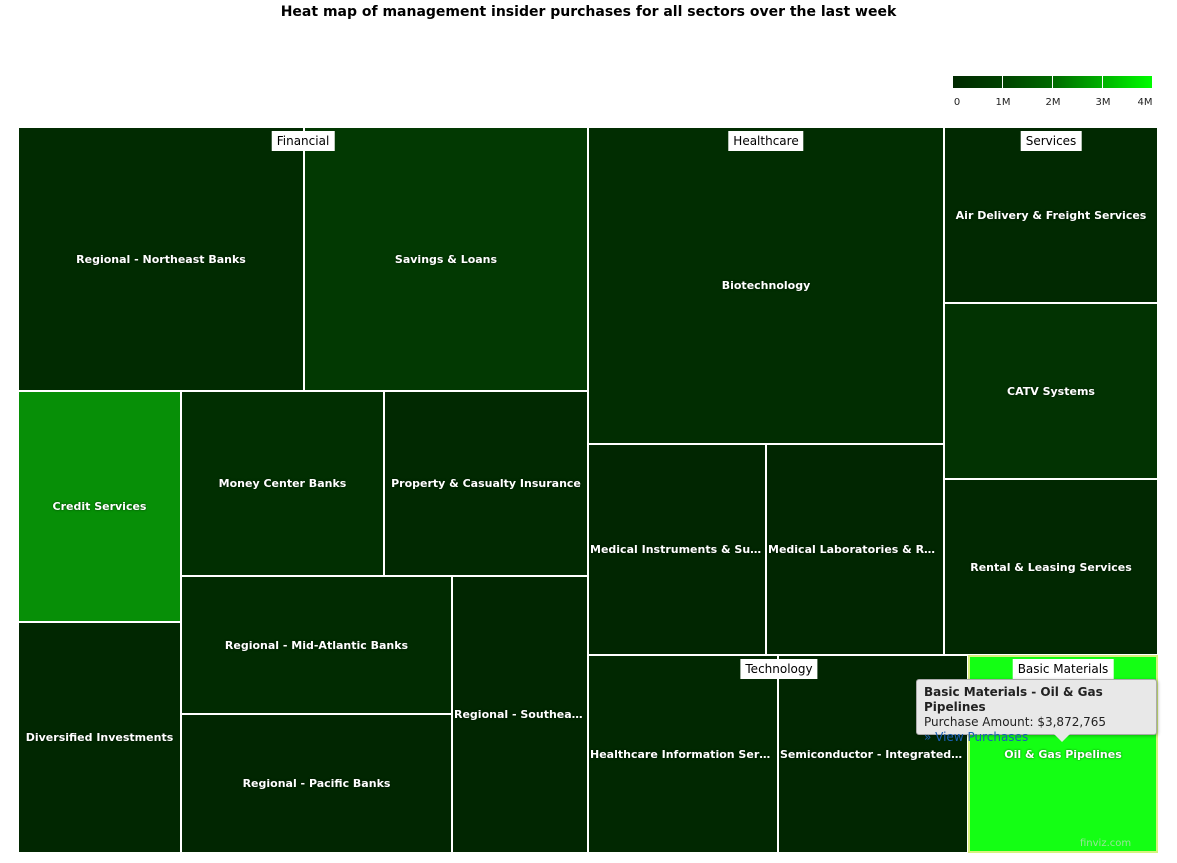 Image resolution: width=1177 pixels, height=863 pixels. I want to click on cell-label: Diversified Investments, so click(99, 737).